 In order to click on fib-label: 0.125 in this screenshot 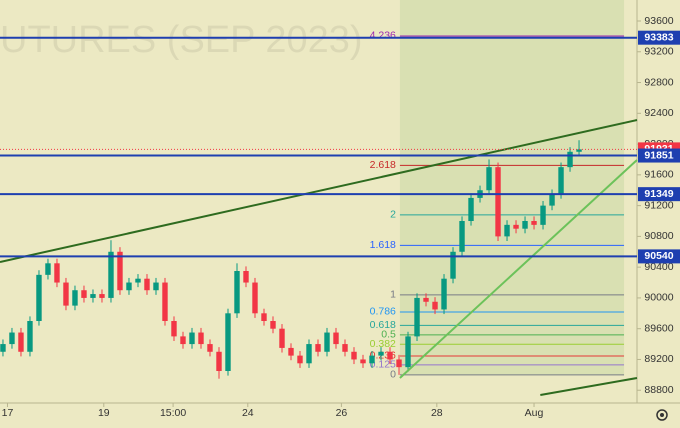, I will do `click(383, 365)`.